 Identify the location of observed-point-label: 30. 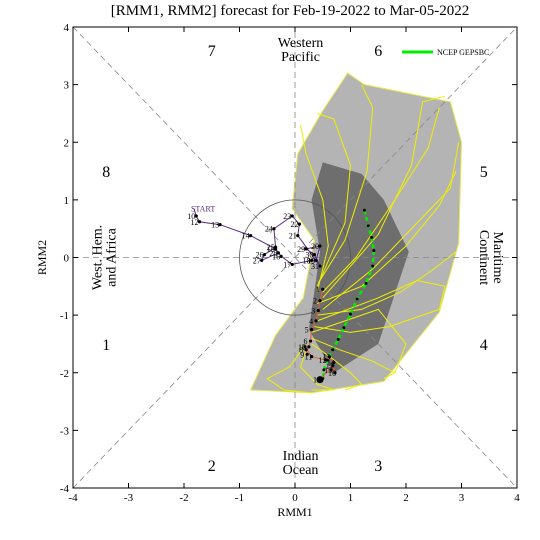
(309, 255).